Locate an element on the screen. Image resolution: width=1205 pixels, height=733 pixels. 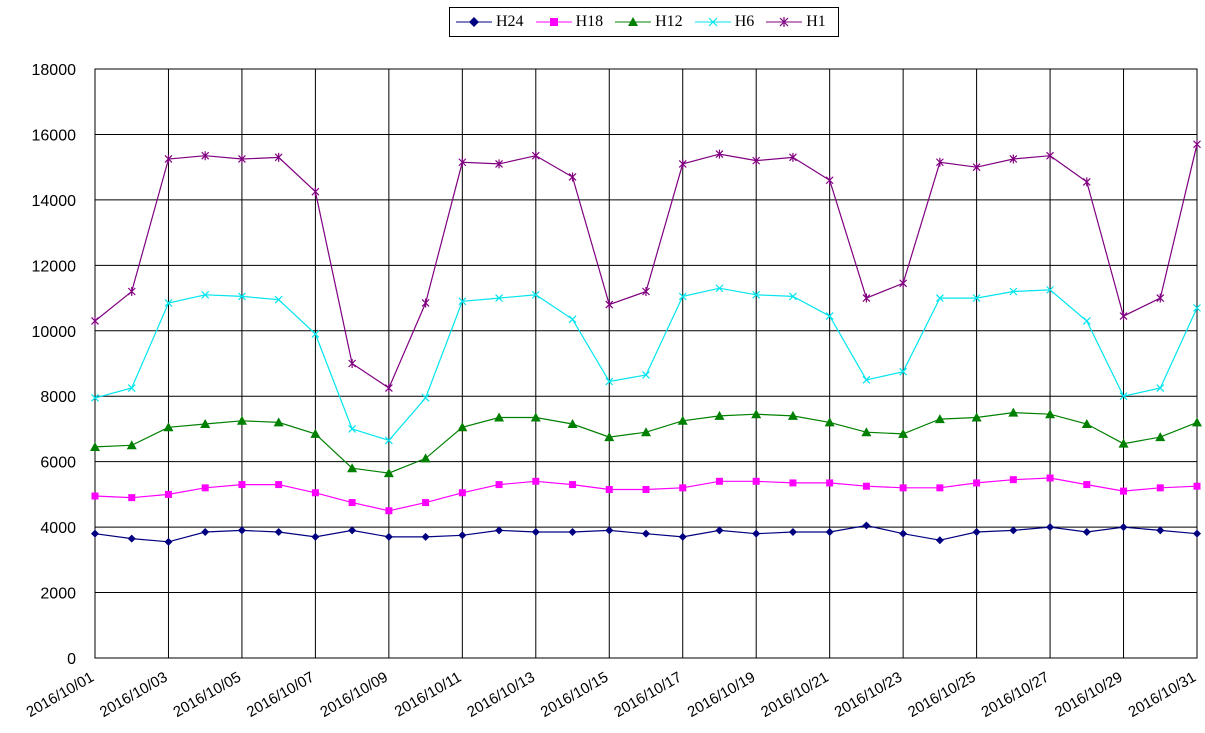
legend-label-h6: H6 is located at coordinates (744, 21).